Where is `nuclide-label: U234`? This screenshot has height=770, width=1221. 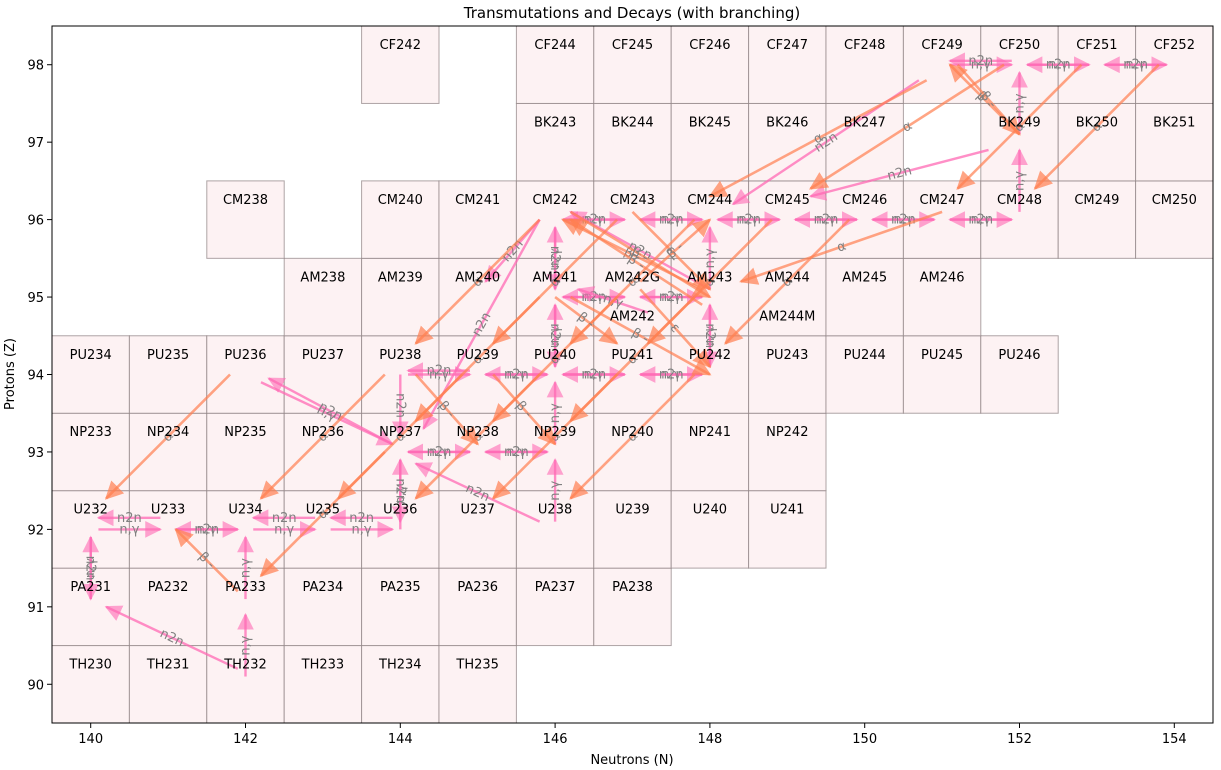
nuclide-label: U234 is located at coordinates (245, 510).